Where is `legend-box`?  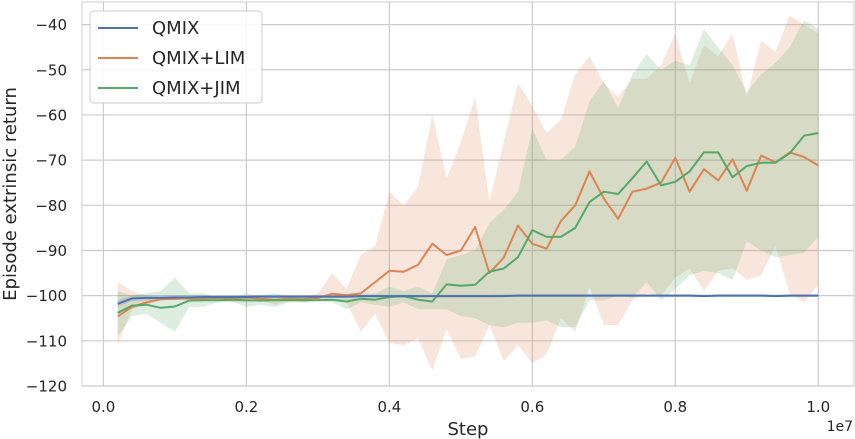 legend-box is located at coordinates (176, 57).